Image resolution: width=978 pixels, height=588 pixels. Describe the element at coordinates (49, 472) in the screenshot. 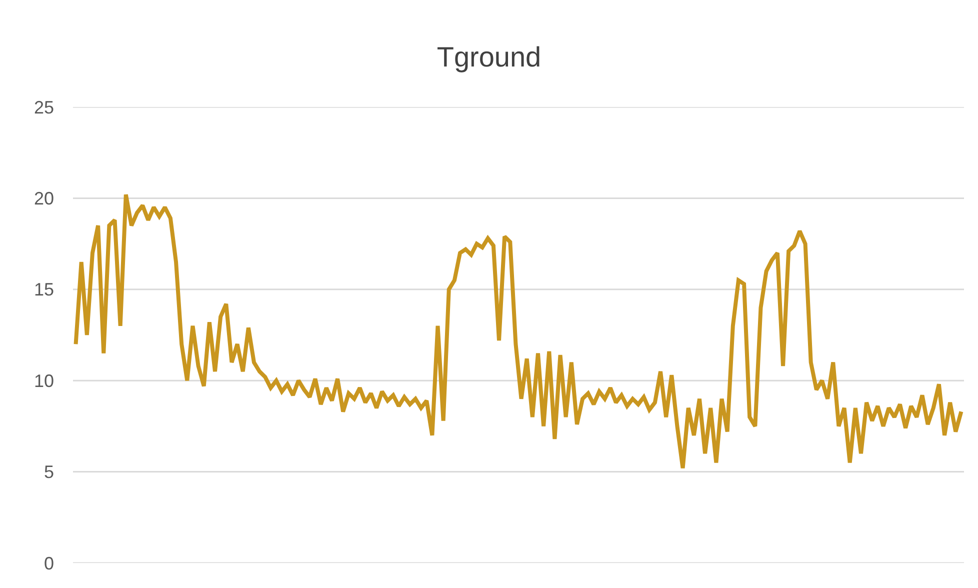

I see `y-tick-label: 5` at that location.